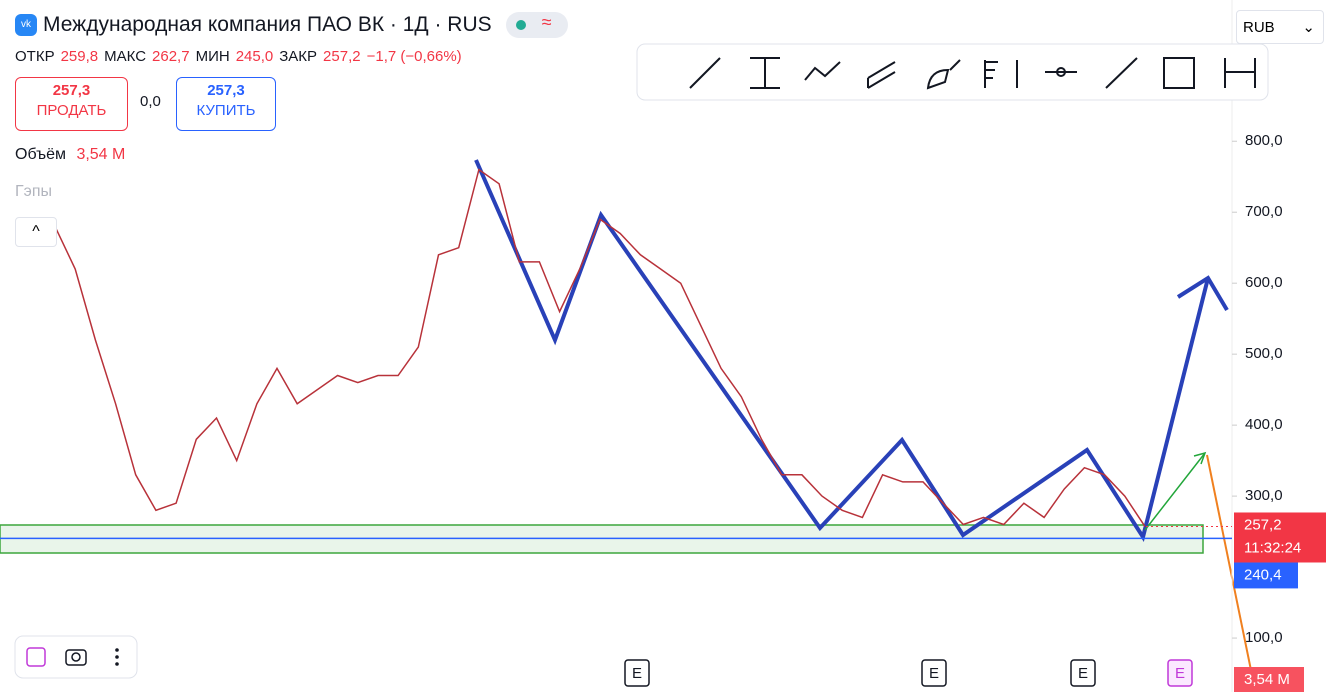 The height and width of the screenshot is (692, 1332). I want to click on y-tick-label: 600,0, so click(1264, 282).